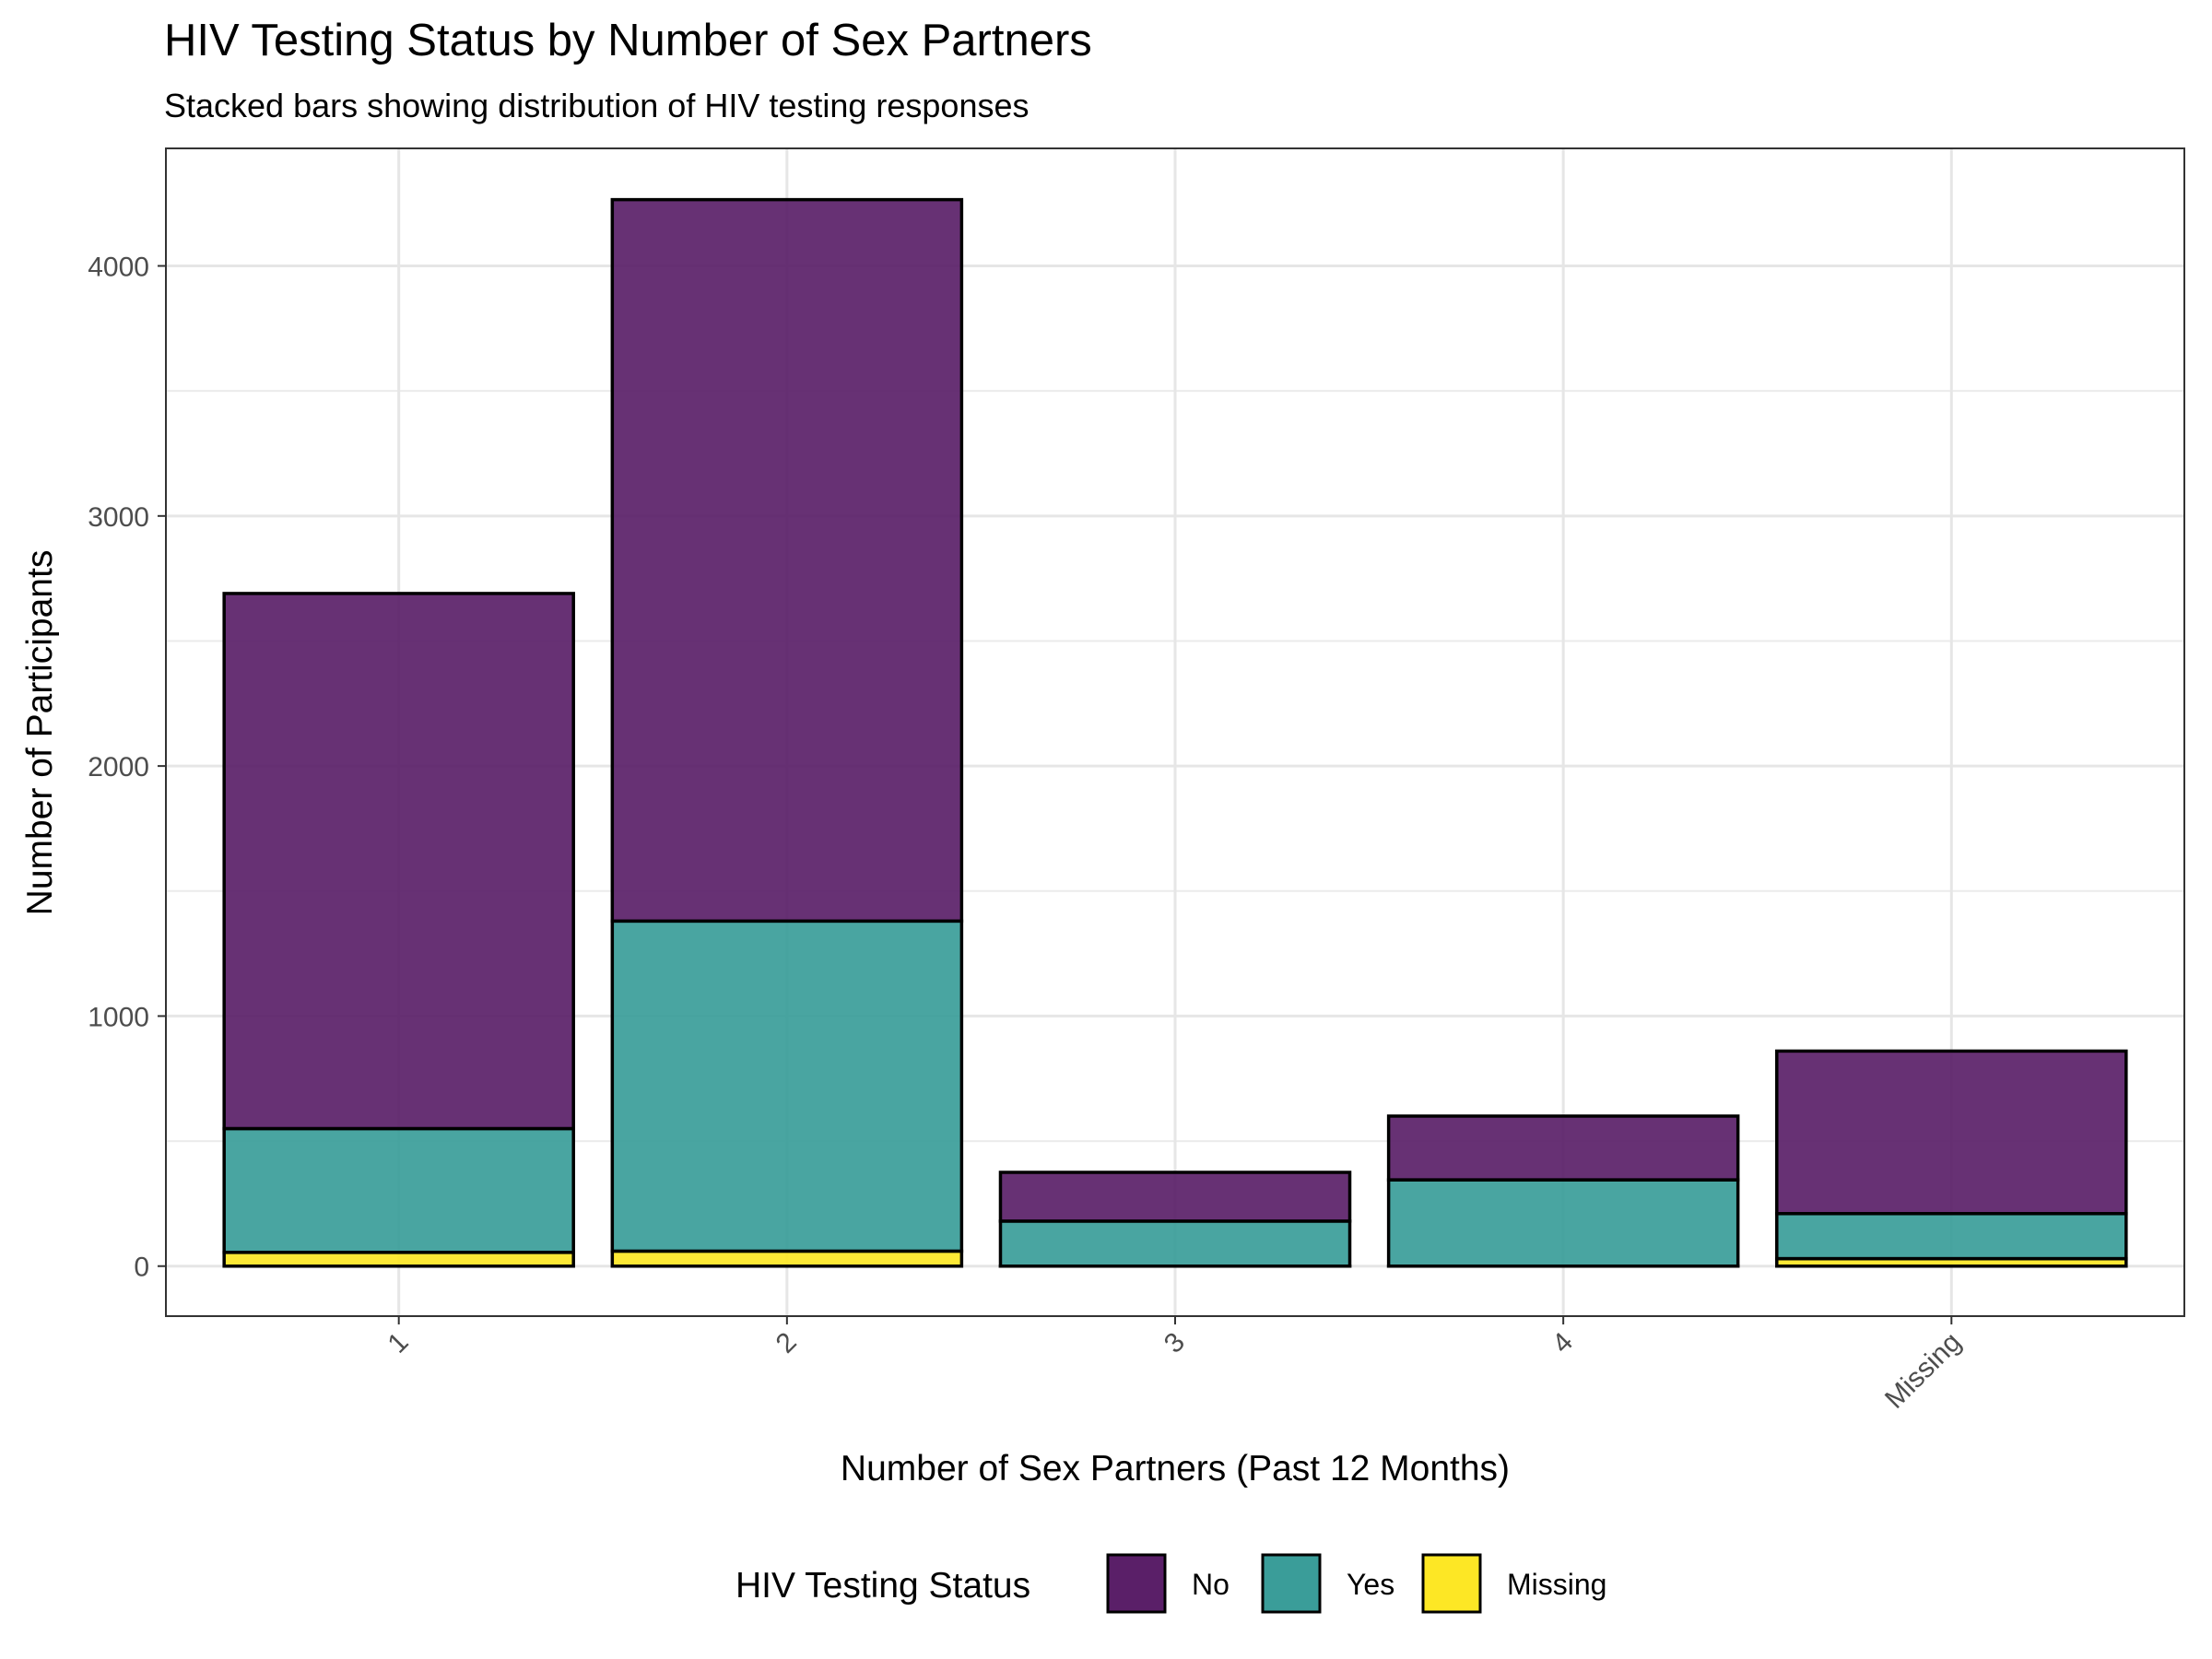 Image resolution: width=2212 pixels, height=1659 pixels. I want to click on x-tick-label: 3, so click(1175, 1343).